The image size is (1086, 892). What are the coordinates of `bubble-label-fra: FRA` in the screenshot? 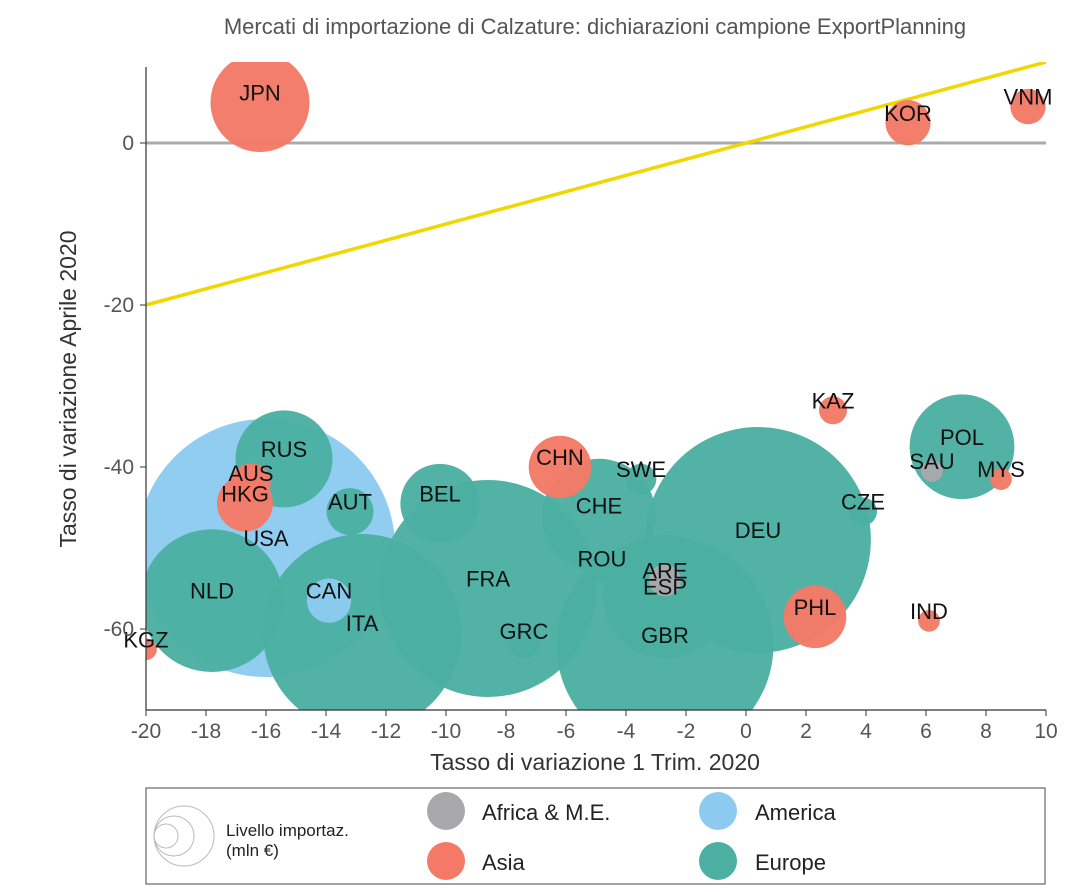 It's located at (488, 579).